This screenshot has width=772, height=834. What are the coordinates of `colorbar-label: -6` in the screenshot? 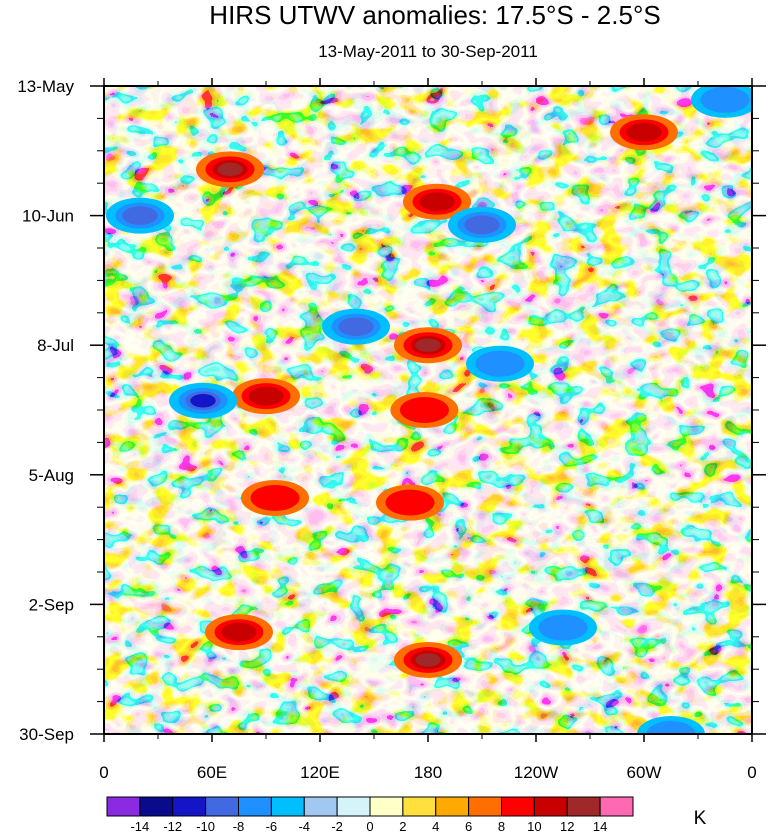 It's located at (272, 826).